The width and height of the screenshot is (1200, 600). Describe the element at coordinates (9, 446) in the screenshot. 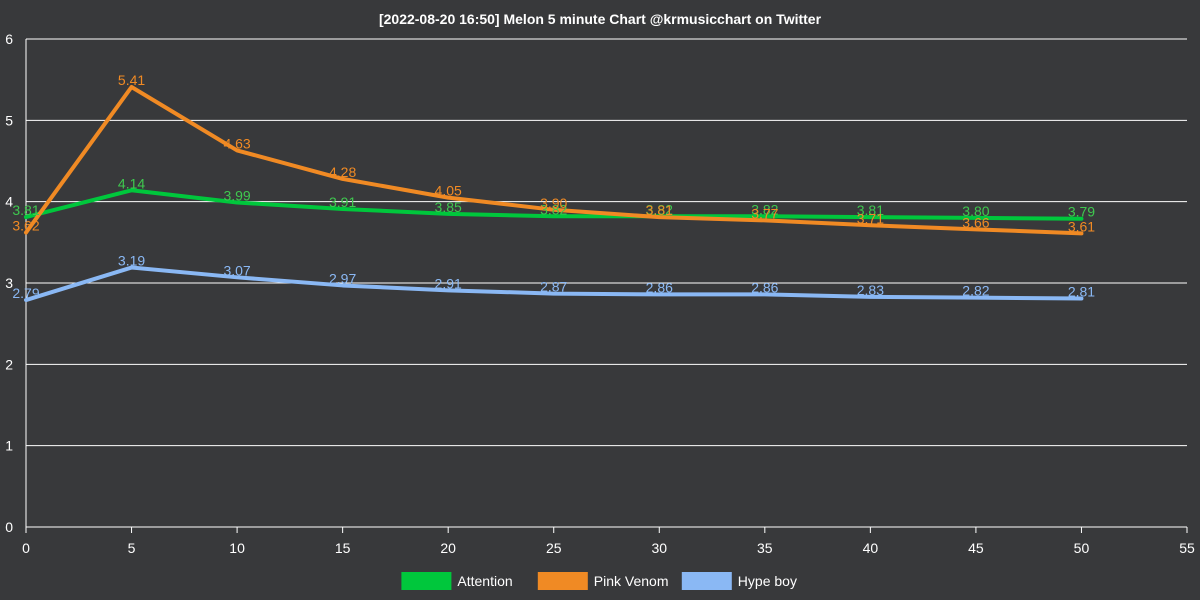

I see `y-tick-label: 1` at that location.